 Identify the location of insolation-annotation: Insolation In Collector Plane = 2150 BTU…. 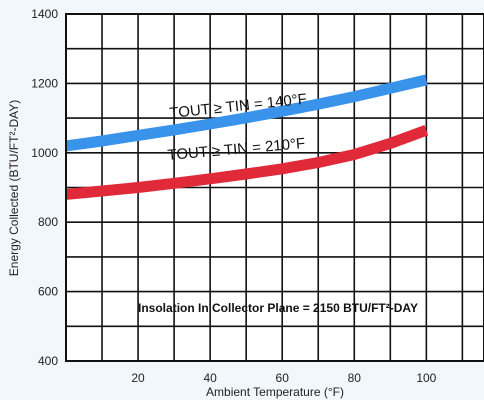
(278, 308).